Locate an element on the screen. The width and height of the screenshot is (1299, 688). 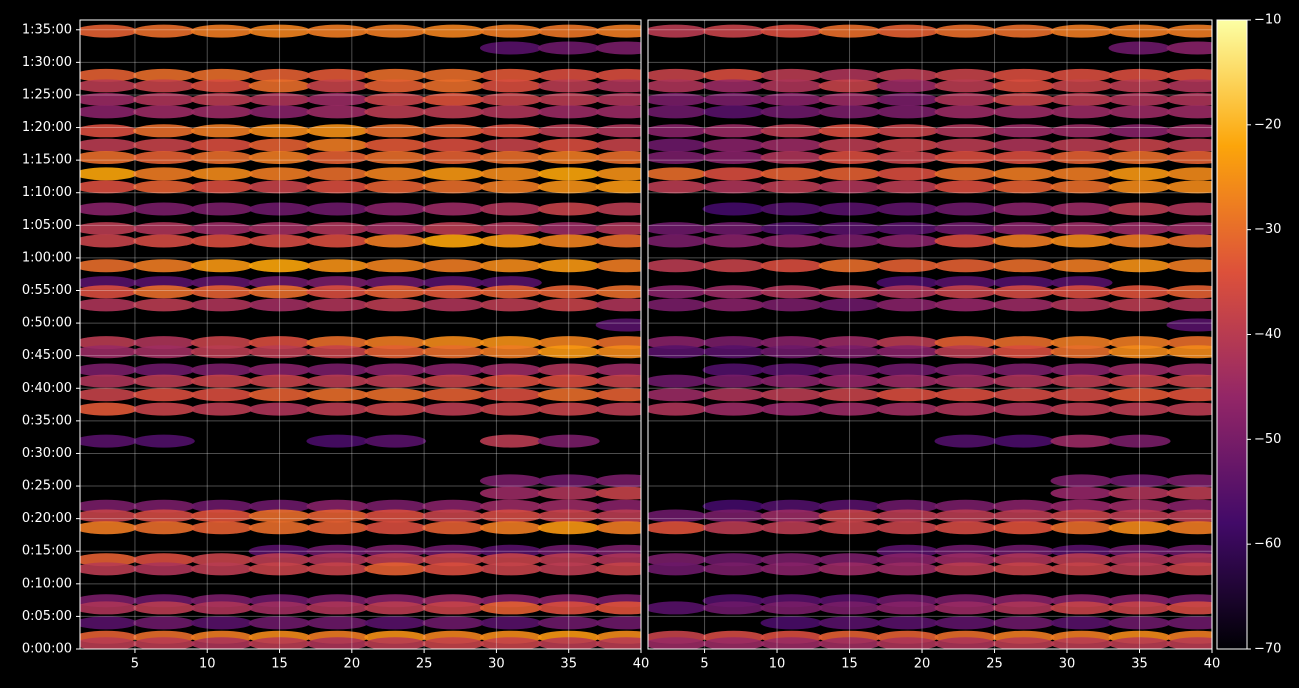
x-tick-label: 25 is located at coordinates (424, 664).